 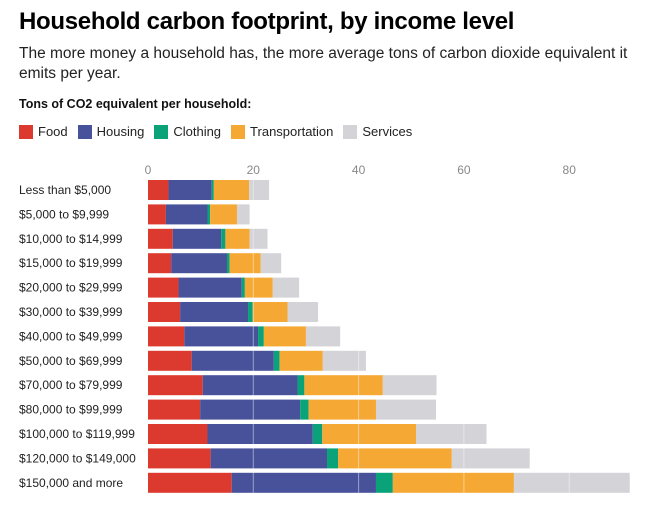 What do you see at coordinates (84, 131) in the screenshot?
I see `legend-swatch-housing` at bounding box center [84, 131].